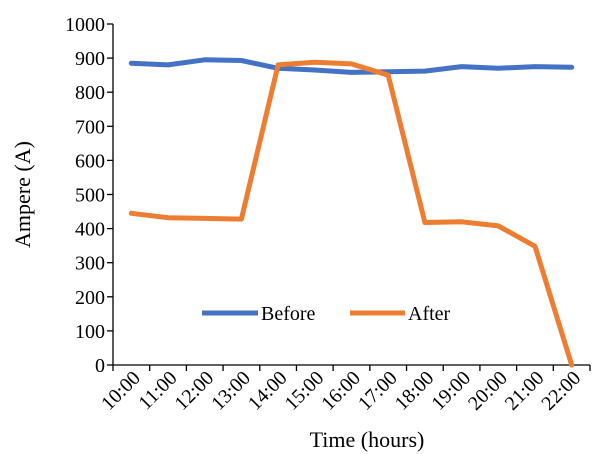  What do you see at coordinates (90, 298) in the screenshot?
I see `y-tick-label: 200` at bounding box center [90, 298].